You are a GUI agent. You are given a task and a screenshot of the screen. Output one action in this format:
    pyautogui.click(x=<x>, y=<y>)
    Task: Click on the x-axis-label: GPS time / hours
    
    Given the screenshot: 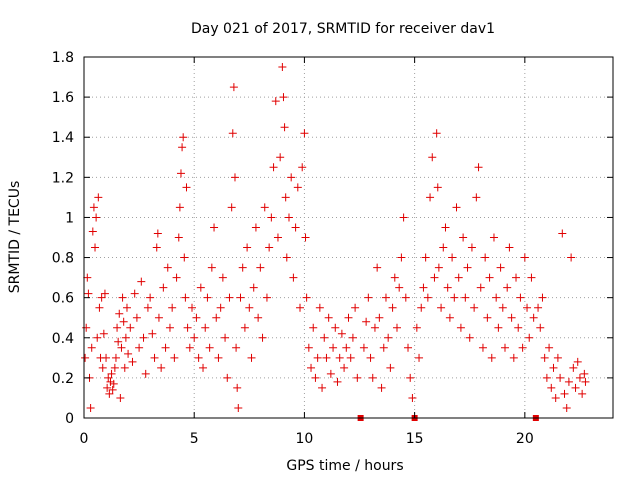 What is the action you would take?
    pyautogui.click(x=344, y=466)
    